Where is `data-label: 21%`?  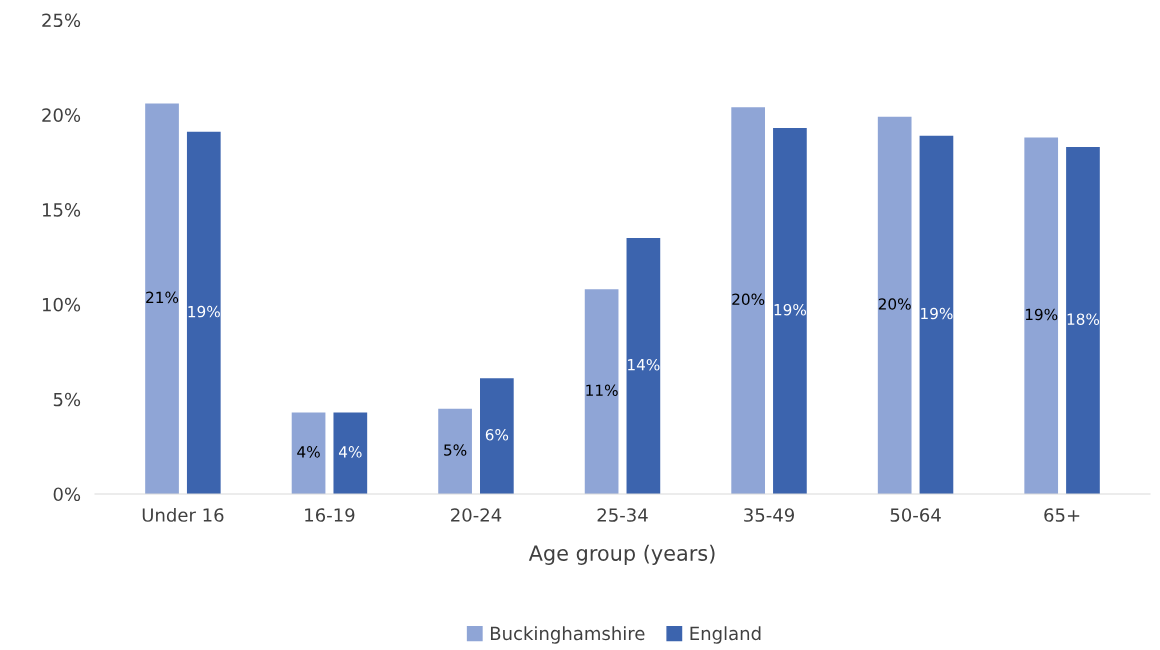 data-label: 21% is located at coordinates (162, 297).